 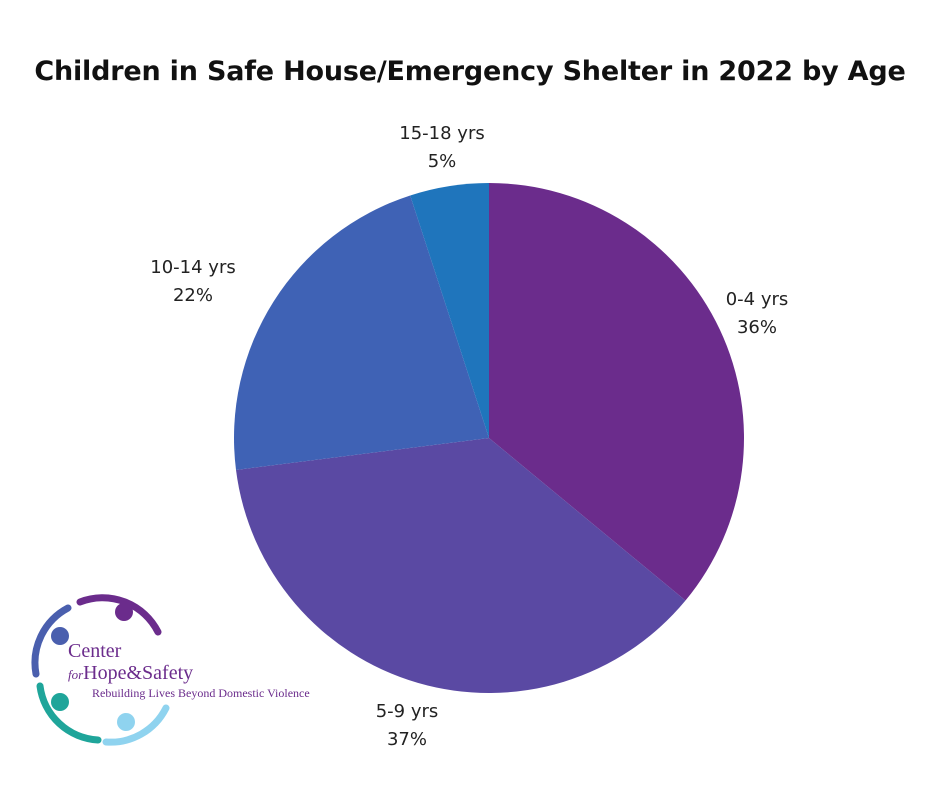 What do you see at coordinates (361, 332) in the screenshot?
I see `pie-slice-10-14-yrs` at bounding box center [361, 332].